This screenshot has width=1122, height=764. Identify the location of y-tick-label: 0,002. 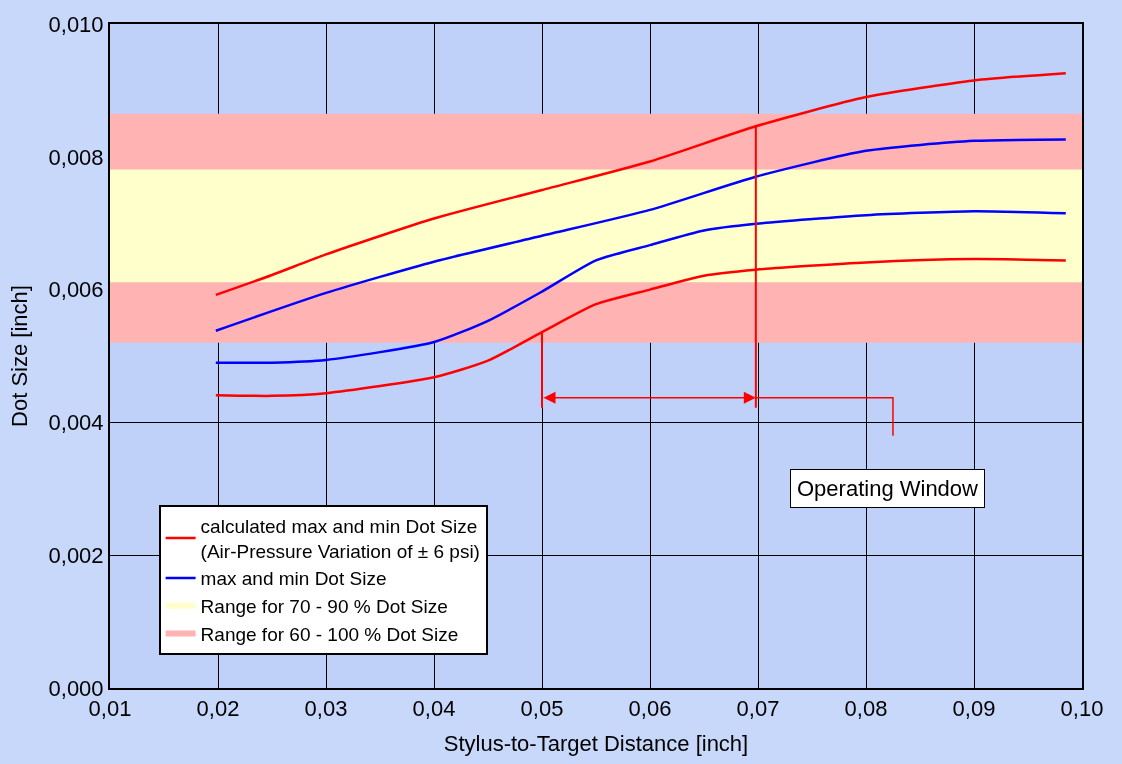
(76, 555).